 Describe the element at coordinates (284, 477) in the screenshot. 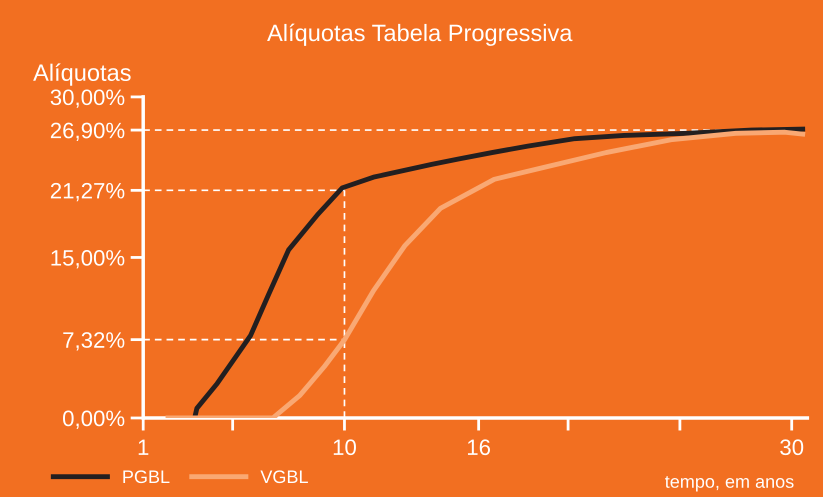

I see `legend-label: VGBL` at that location.